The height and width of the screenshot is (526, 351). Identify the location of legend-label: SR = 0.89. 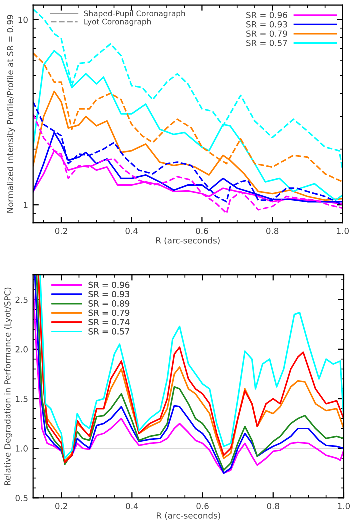
(109, 303).